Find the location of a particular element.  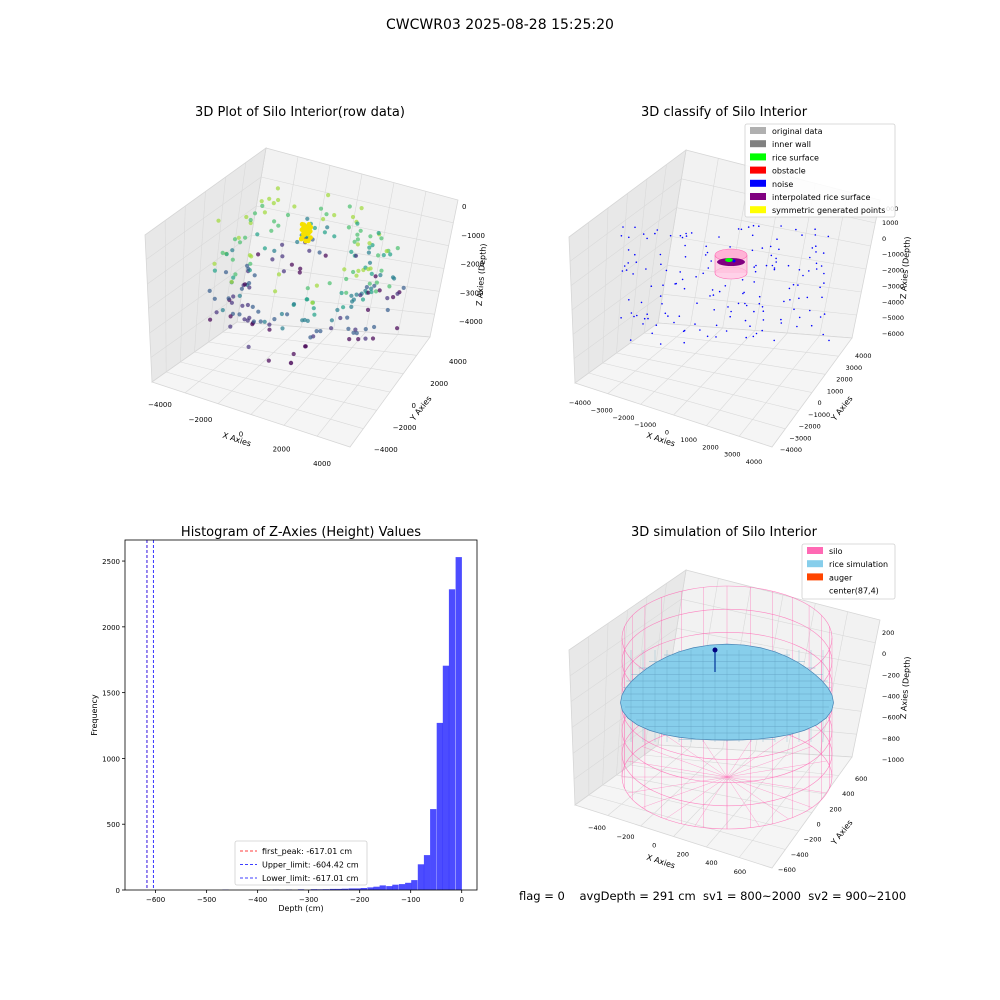

plot3-xtick-label: −500 is located at coordinates (206, 900).